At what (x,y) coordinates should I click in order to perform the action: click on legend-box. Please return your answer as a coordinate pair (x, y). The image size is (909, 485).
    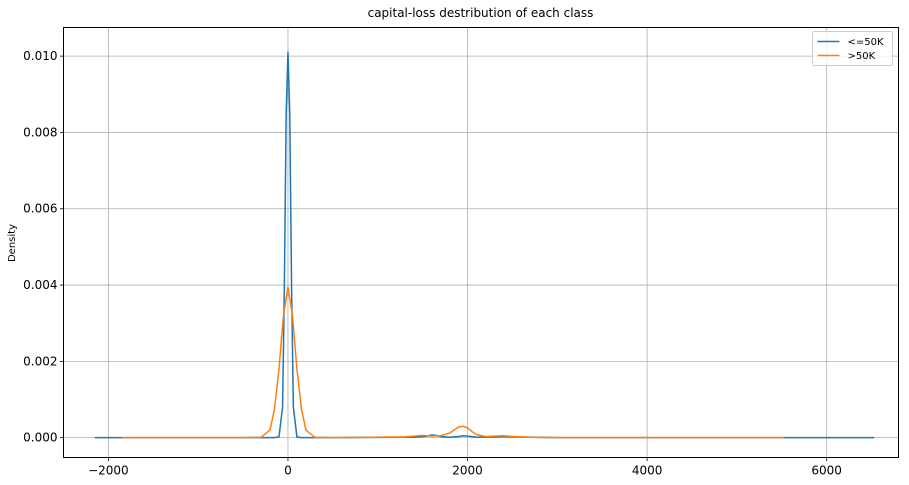
    Looking at the image, I should click on (852, 48).